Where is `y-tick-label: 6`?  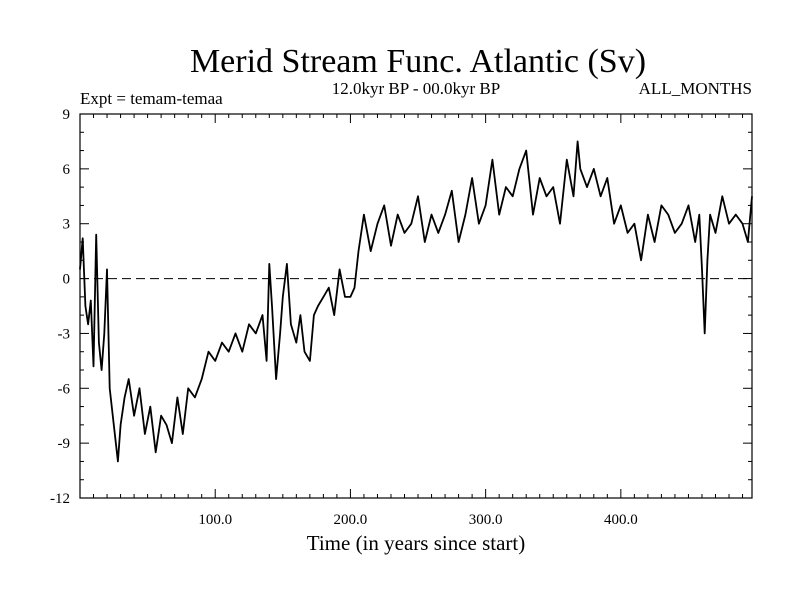 y-tick-label: 6 is located at coordinates (67, 170).